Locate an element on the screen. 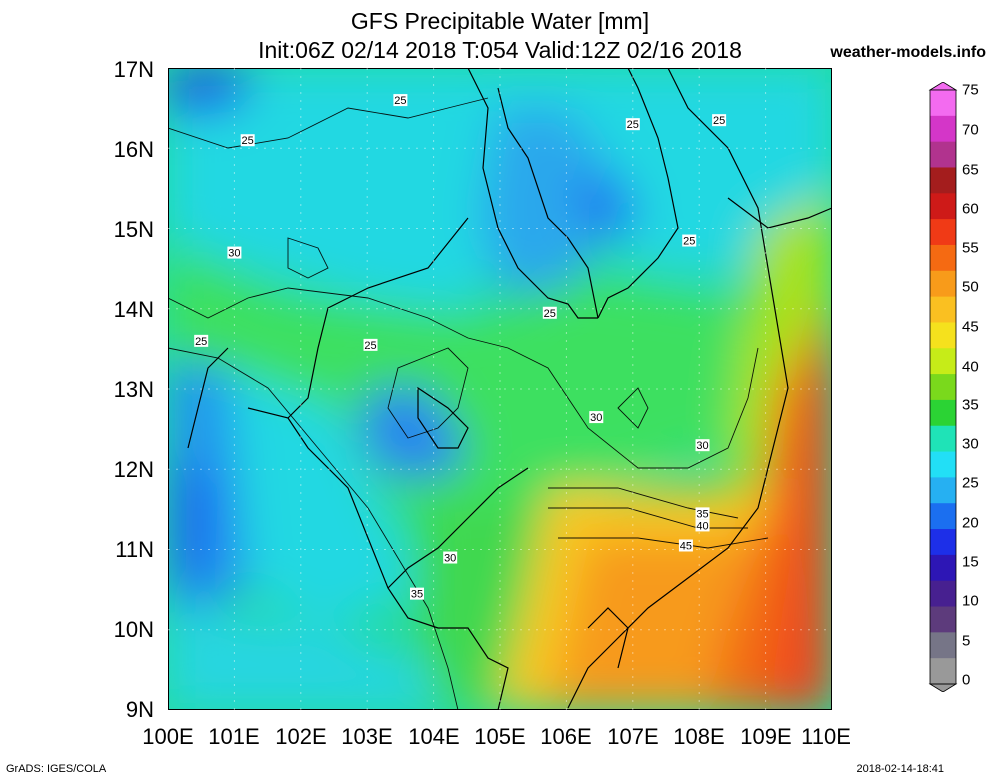 Image resolution: width=1000 pixels, height=779 pixels. colorbar-label: 55 is located at coordinates (970, 248).